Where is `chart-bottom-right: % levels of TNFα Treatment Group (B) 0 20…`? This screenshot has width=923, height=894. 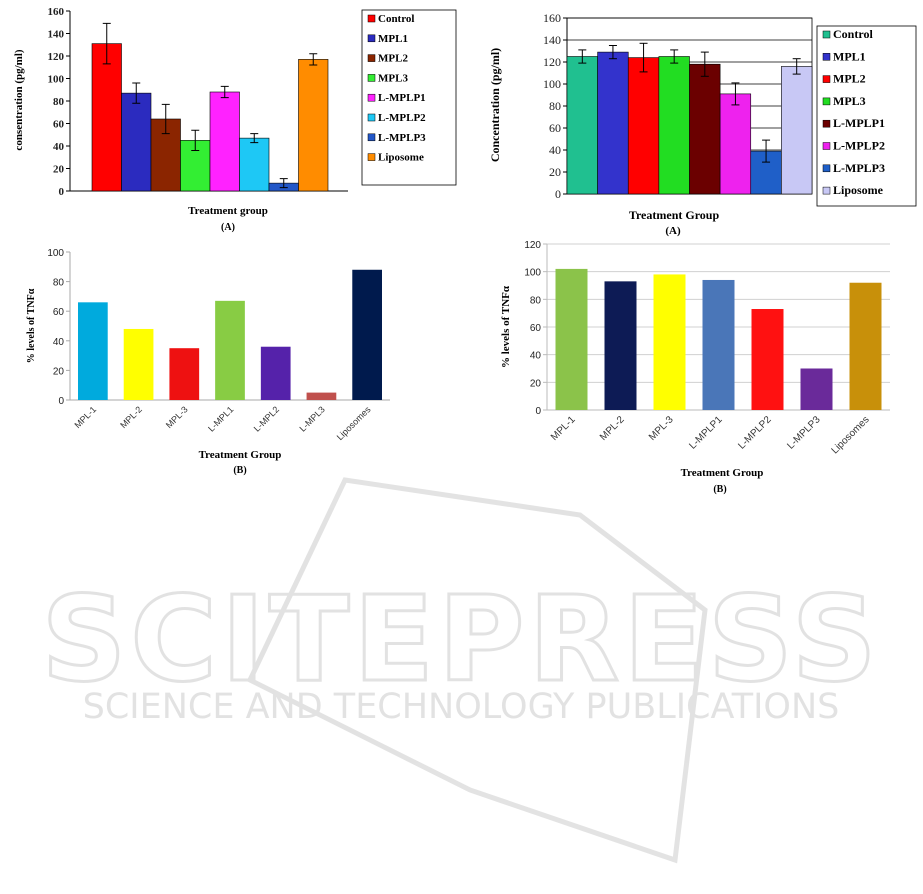
chart-bottom-right: % levels of TNFα Treatment Group (B) 0 20… is located at coordinates (695, 367).